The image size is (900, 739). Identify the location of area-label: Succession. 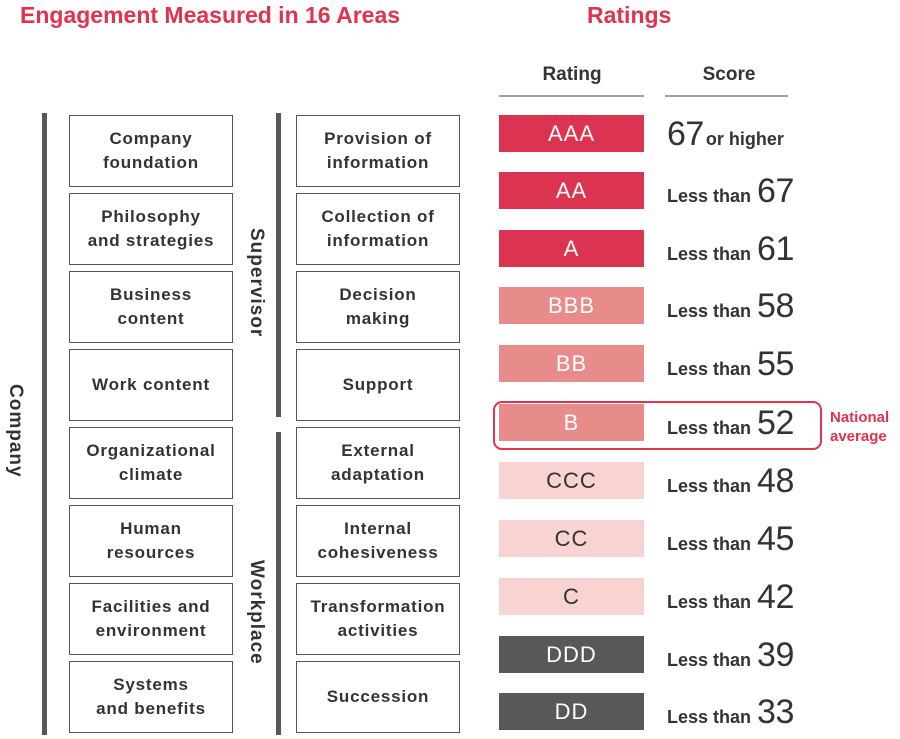
(378, 696).